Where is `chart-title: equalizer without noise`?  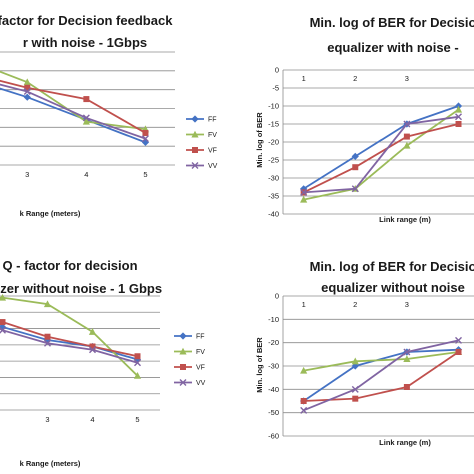 chart-title: equalizer without noise is located at coordinates (393, 287).